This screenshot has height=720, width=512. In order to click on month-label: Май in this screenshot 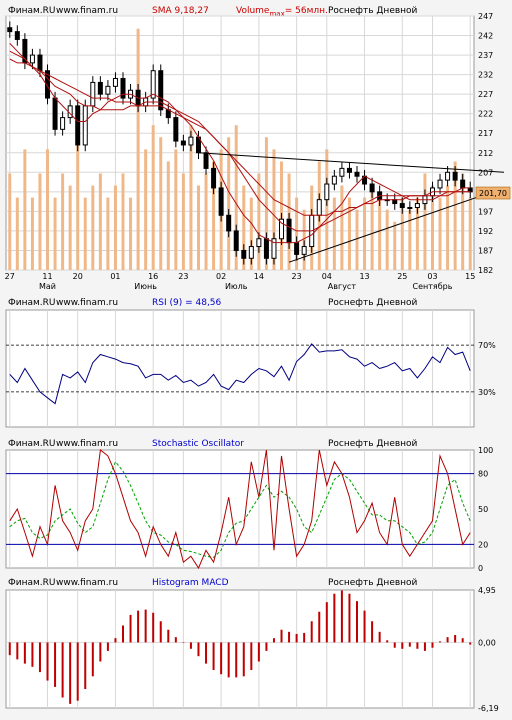, I will do `click(47, 286)`.